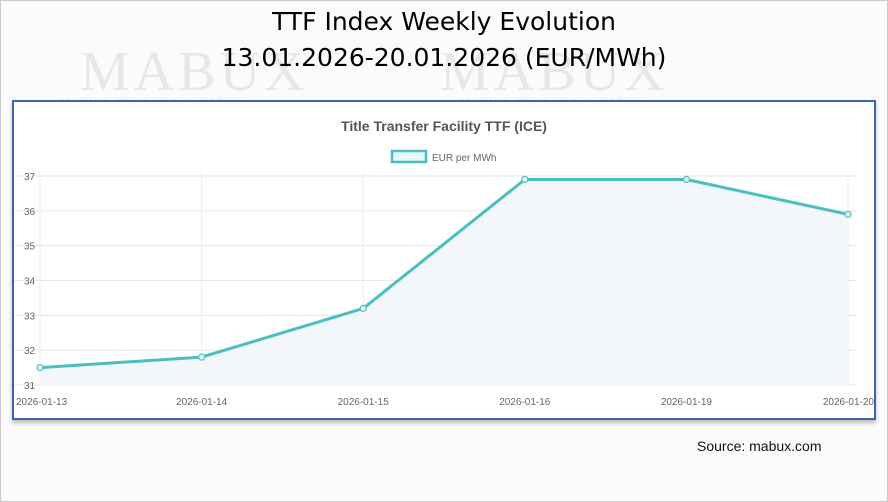  Describe the element at coordinates (759, 446) in the screenshot. I see `source-credit: Source: mabux.com` at that location.